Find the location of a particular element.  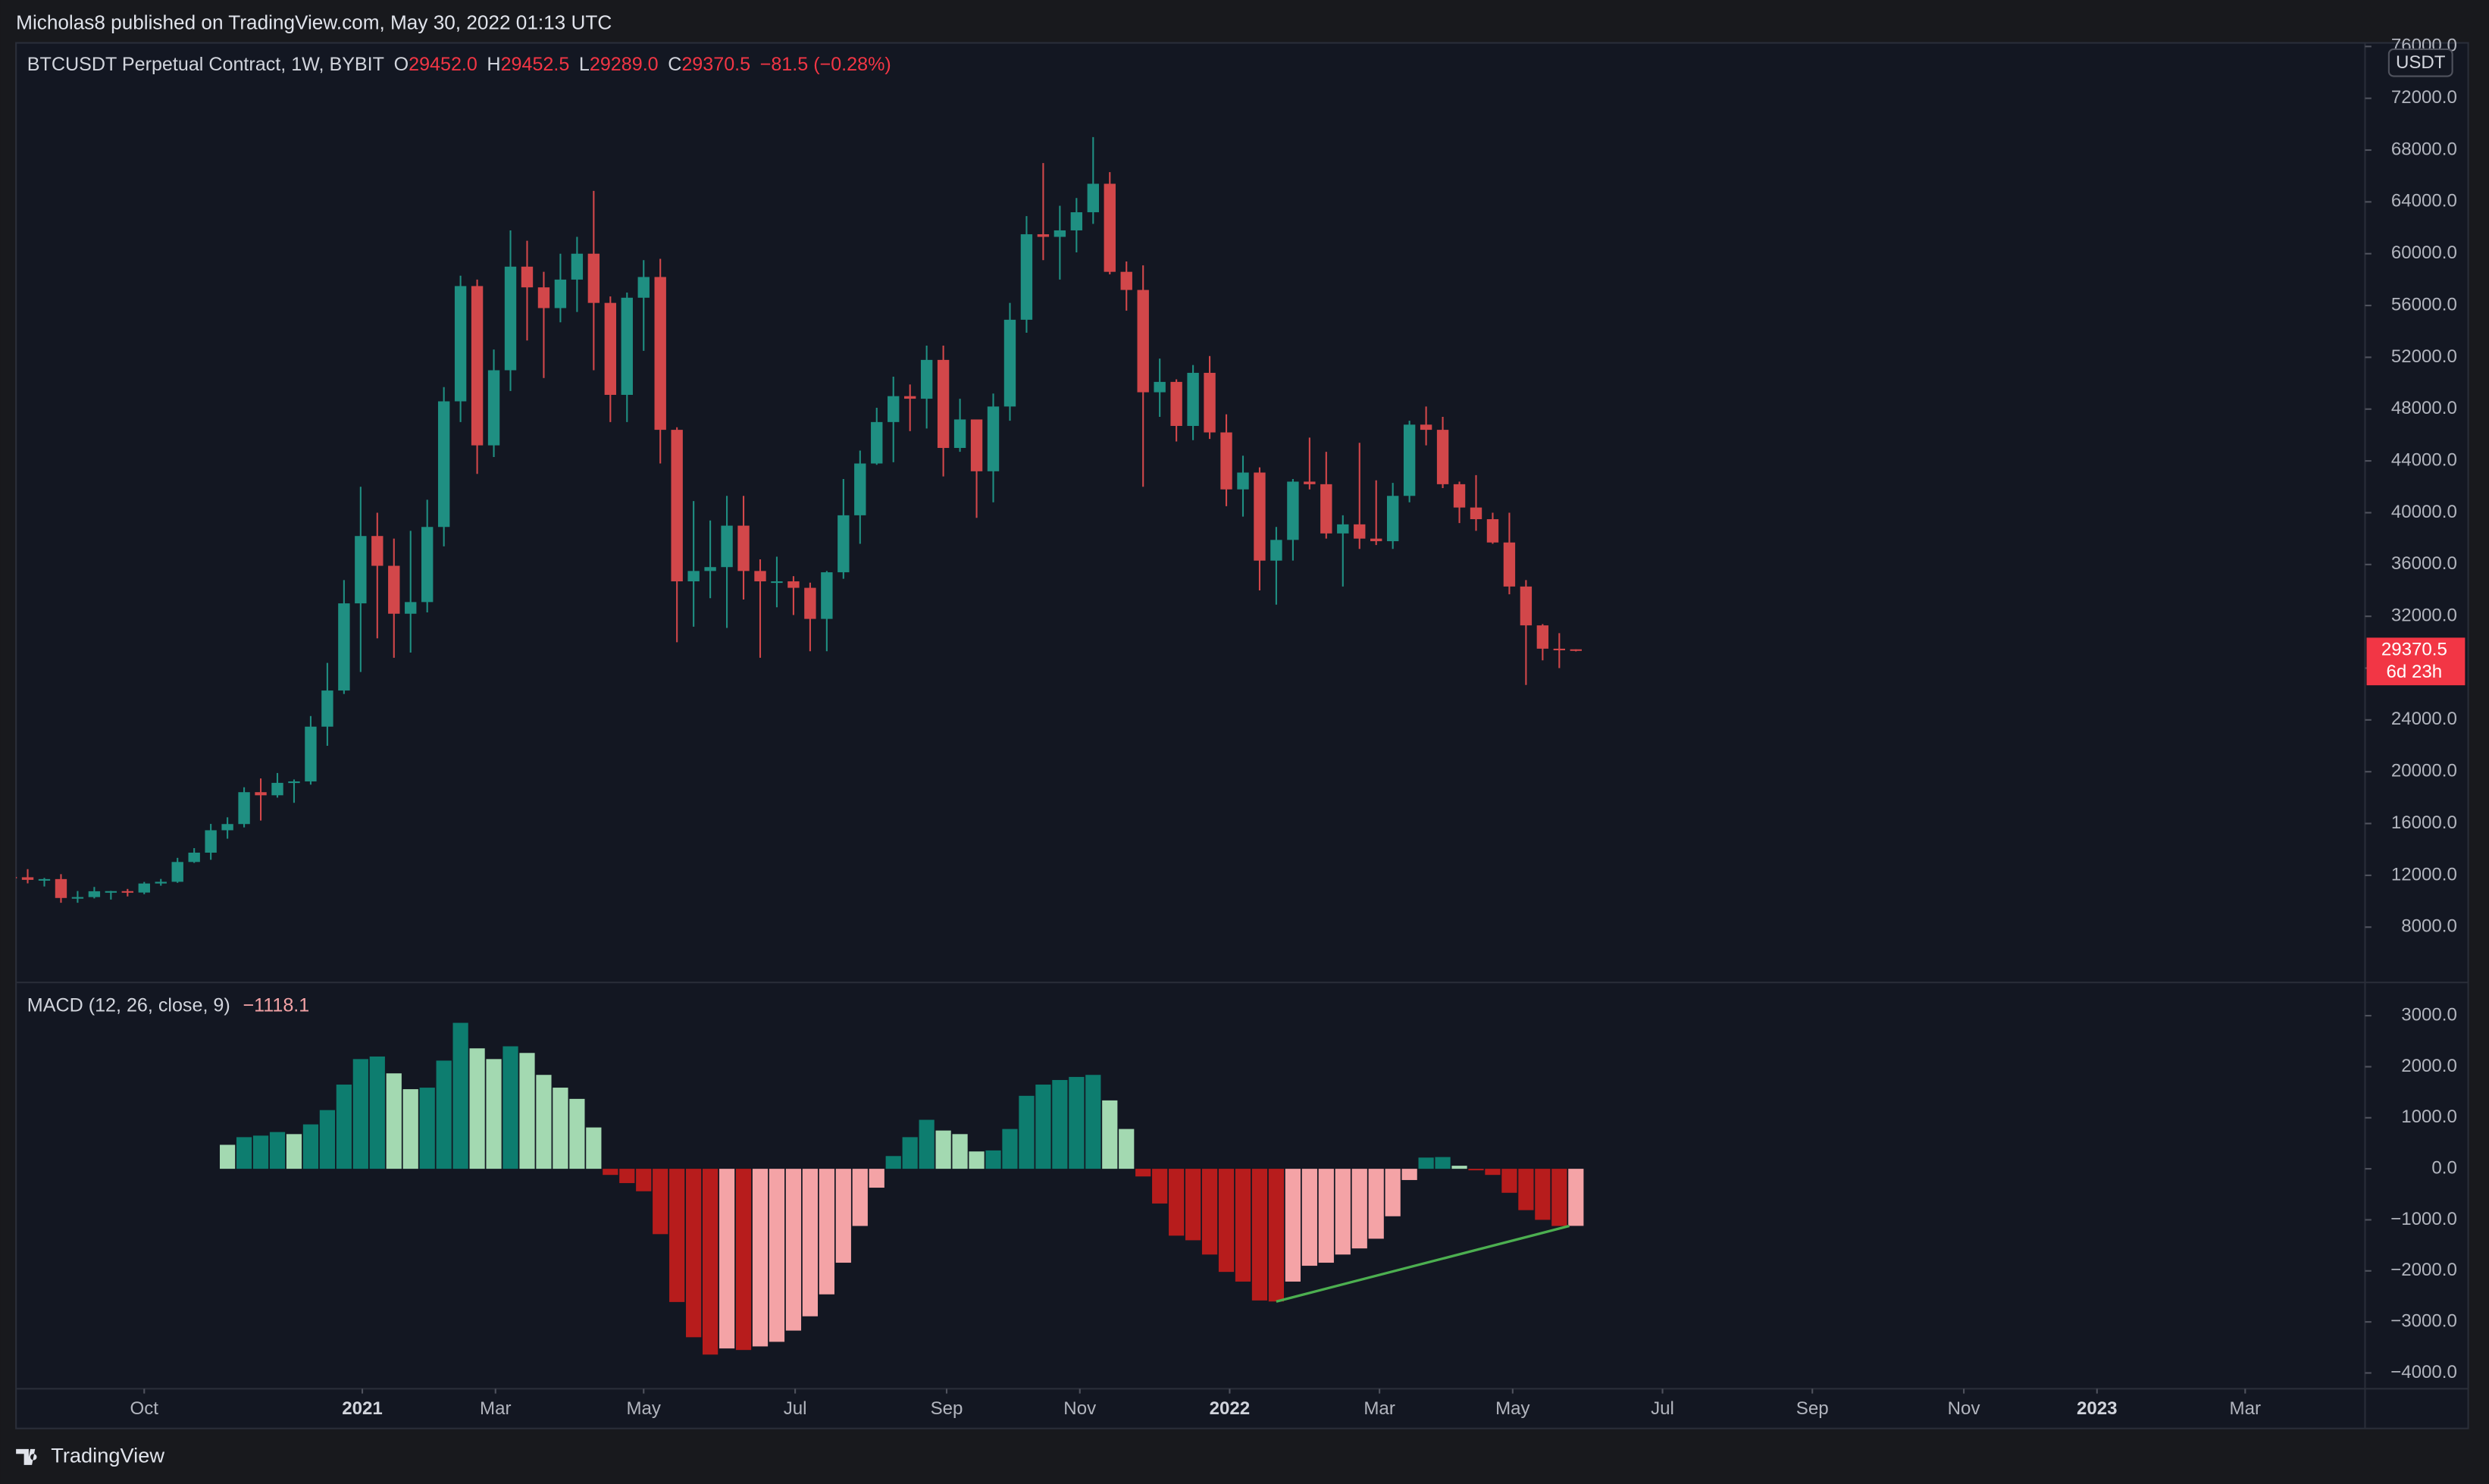

legend-value: 29289.0 is located at coordinates (624, 64).